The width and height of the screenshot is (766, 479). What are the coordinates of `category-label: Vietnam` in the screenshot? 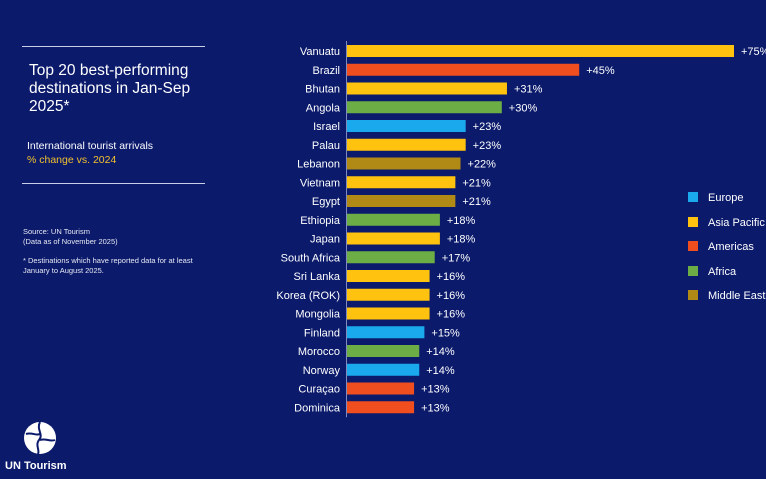 It's located at (320, 183).